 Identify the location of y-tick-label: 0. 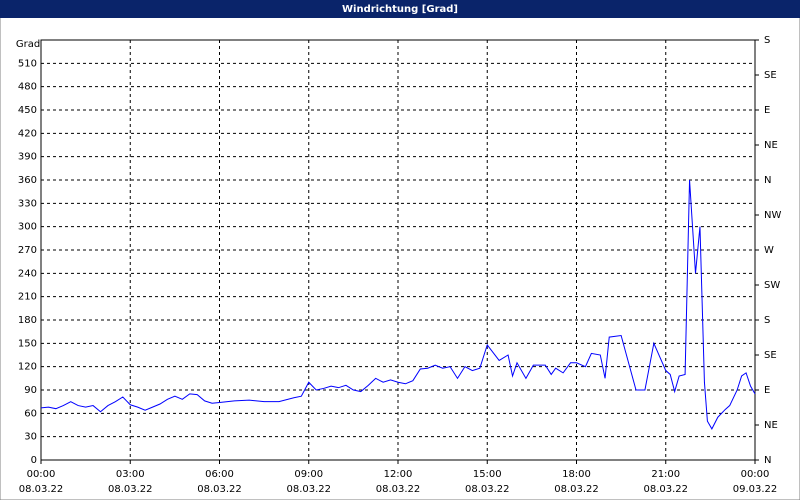
(34, 460).